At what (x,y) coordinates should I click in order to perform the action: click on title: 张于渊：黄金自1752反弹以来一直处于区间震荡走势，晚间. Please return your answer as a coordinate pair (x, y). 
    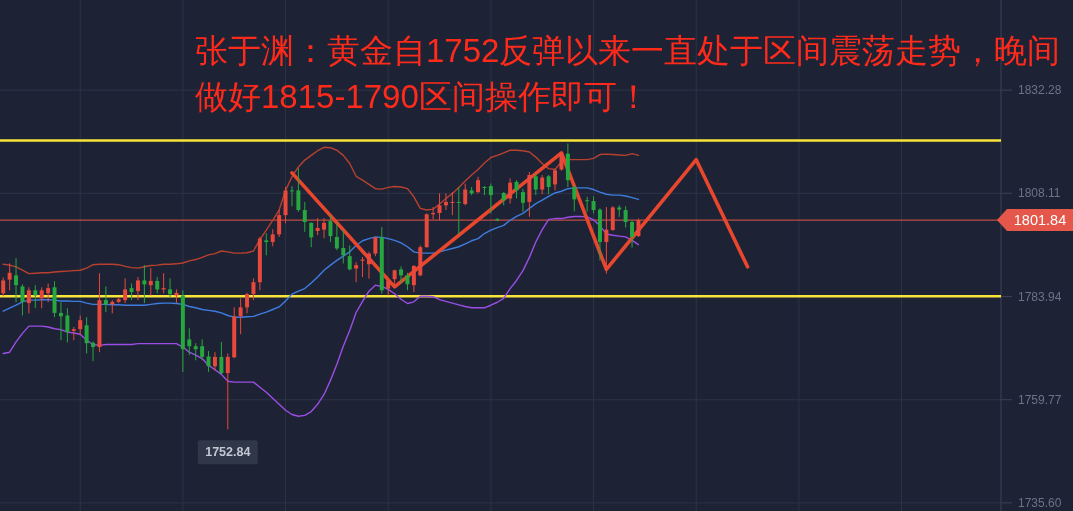
    Looking at the image, I should click on (628, 51).